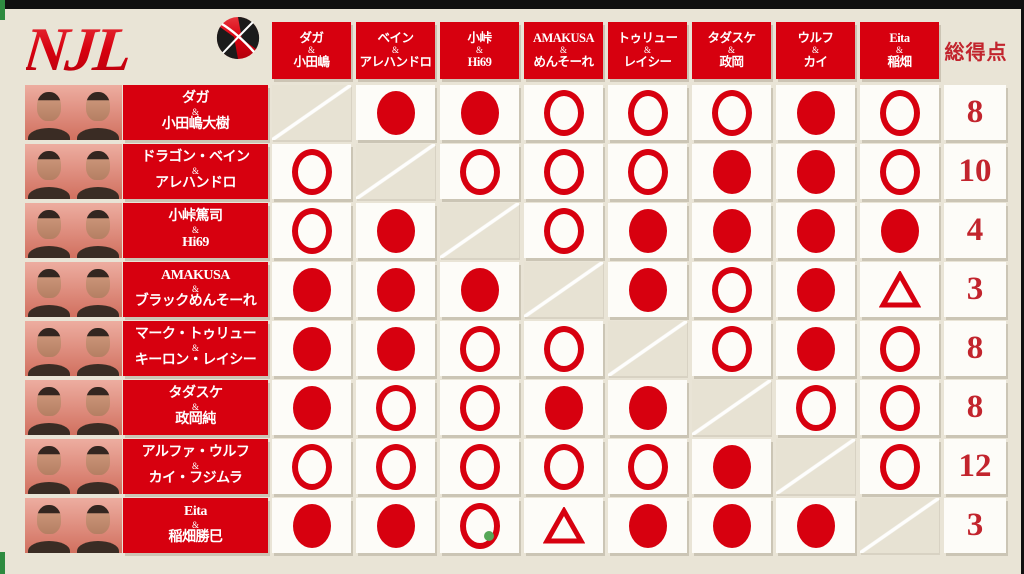 This screenshot has height=574, width=1024. What do you see at coordinates (395, 38) in the screenshot?
I see `opponent-header-label: ベイン` at bounding box center [395, 38].